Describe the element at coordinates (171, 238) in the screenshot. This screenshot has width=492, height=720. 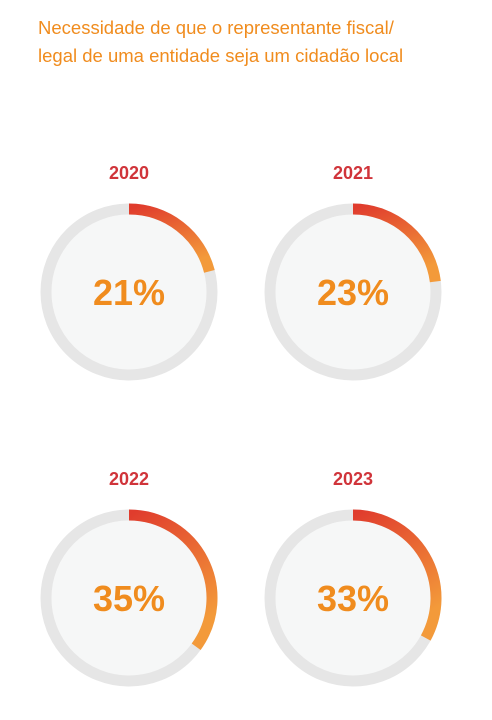
I see `donut-arc-2020` at that location.